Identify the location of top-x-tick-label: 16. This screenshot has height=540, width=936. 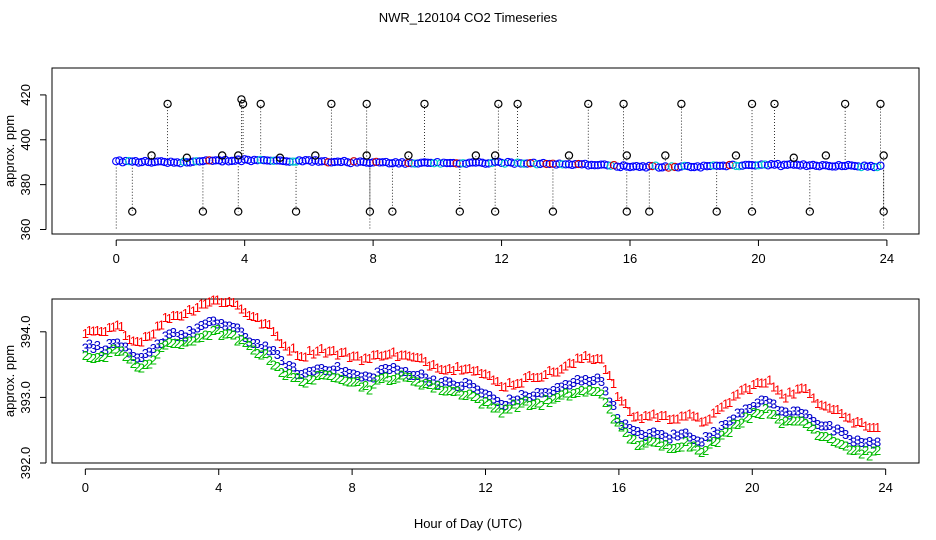
(630, 258).